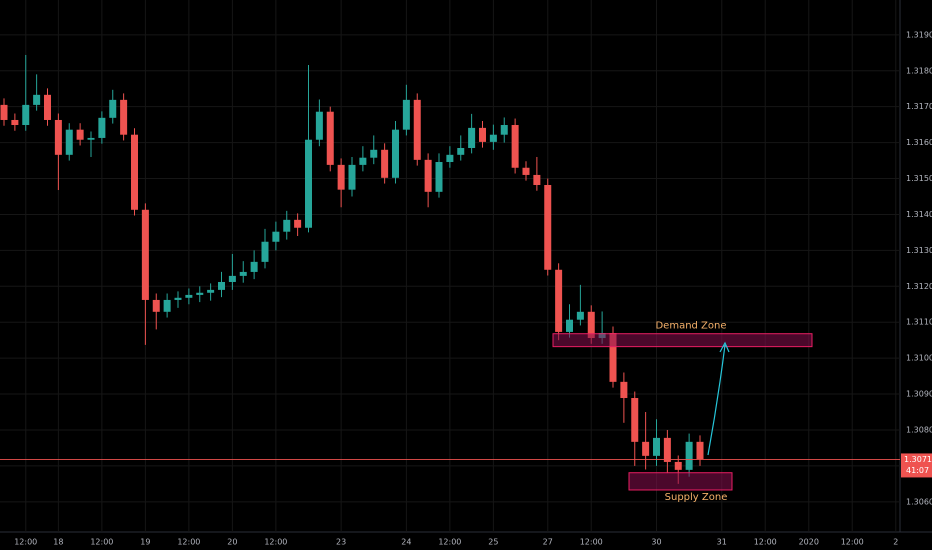  Describe the element at coordinates (724, 347) in the screenshot. I see `arrow-head` at that location.